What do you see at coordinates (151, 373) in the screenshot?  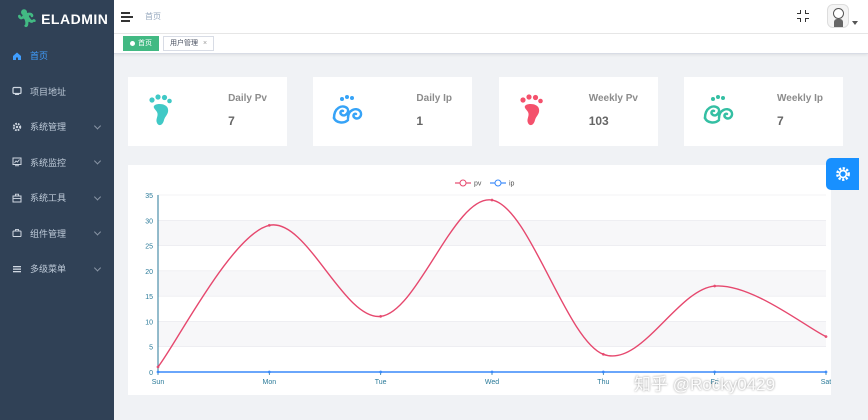 I see `y-tick-label: 0` at bounding box center [151, 373].